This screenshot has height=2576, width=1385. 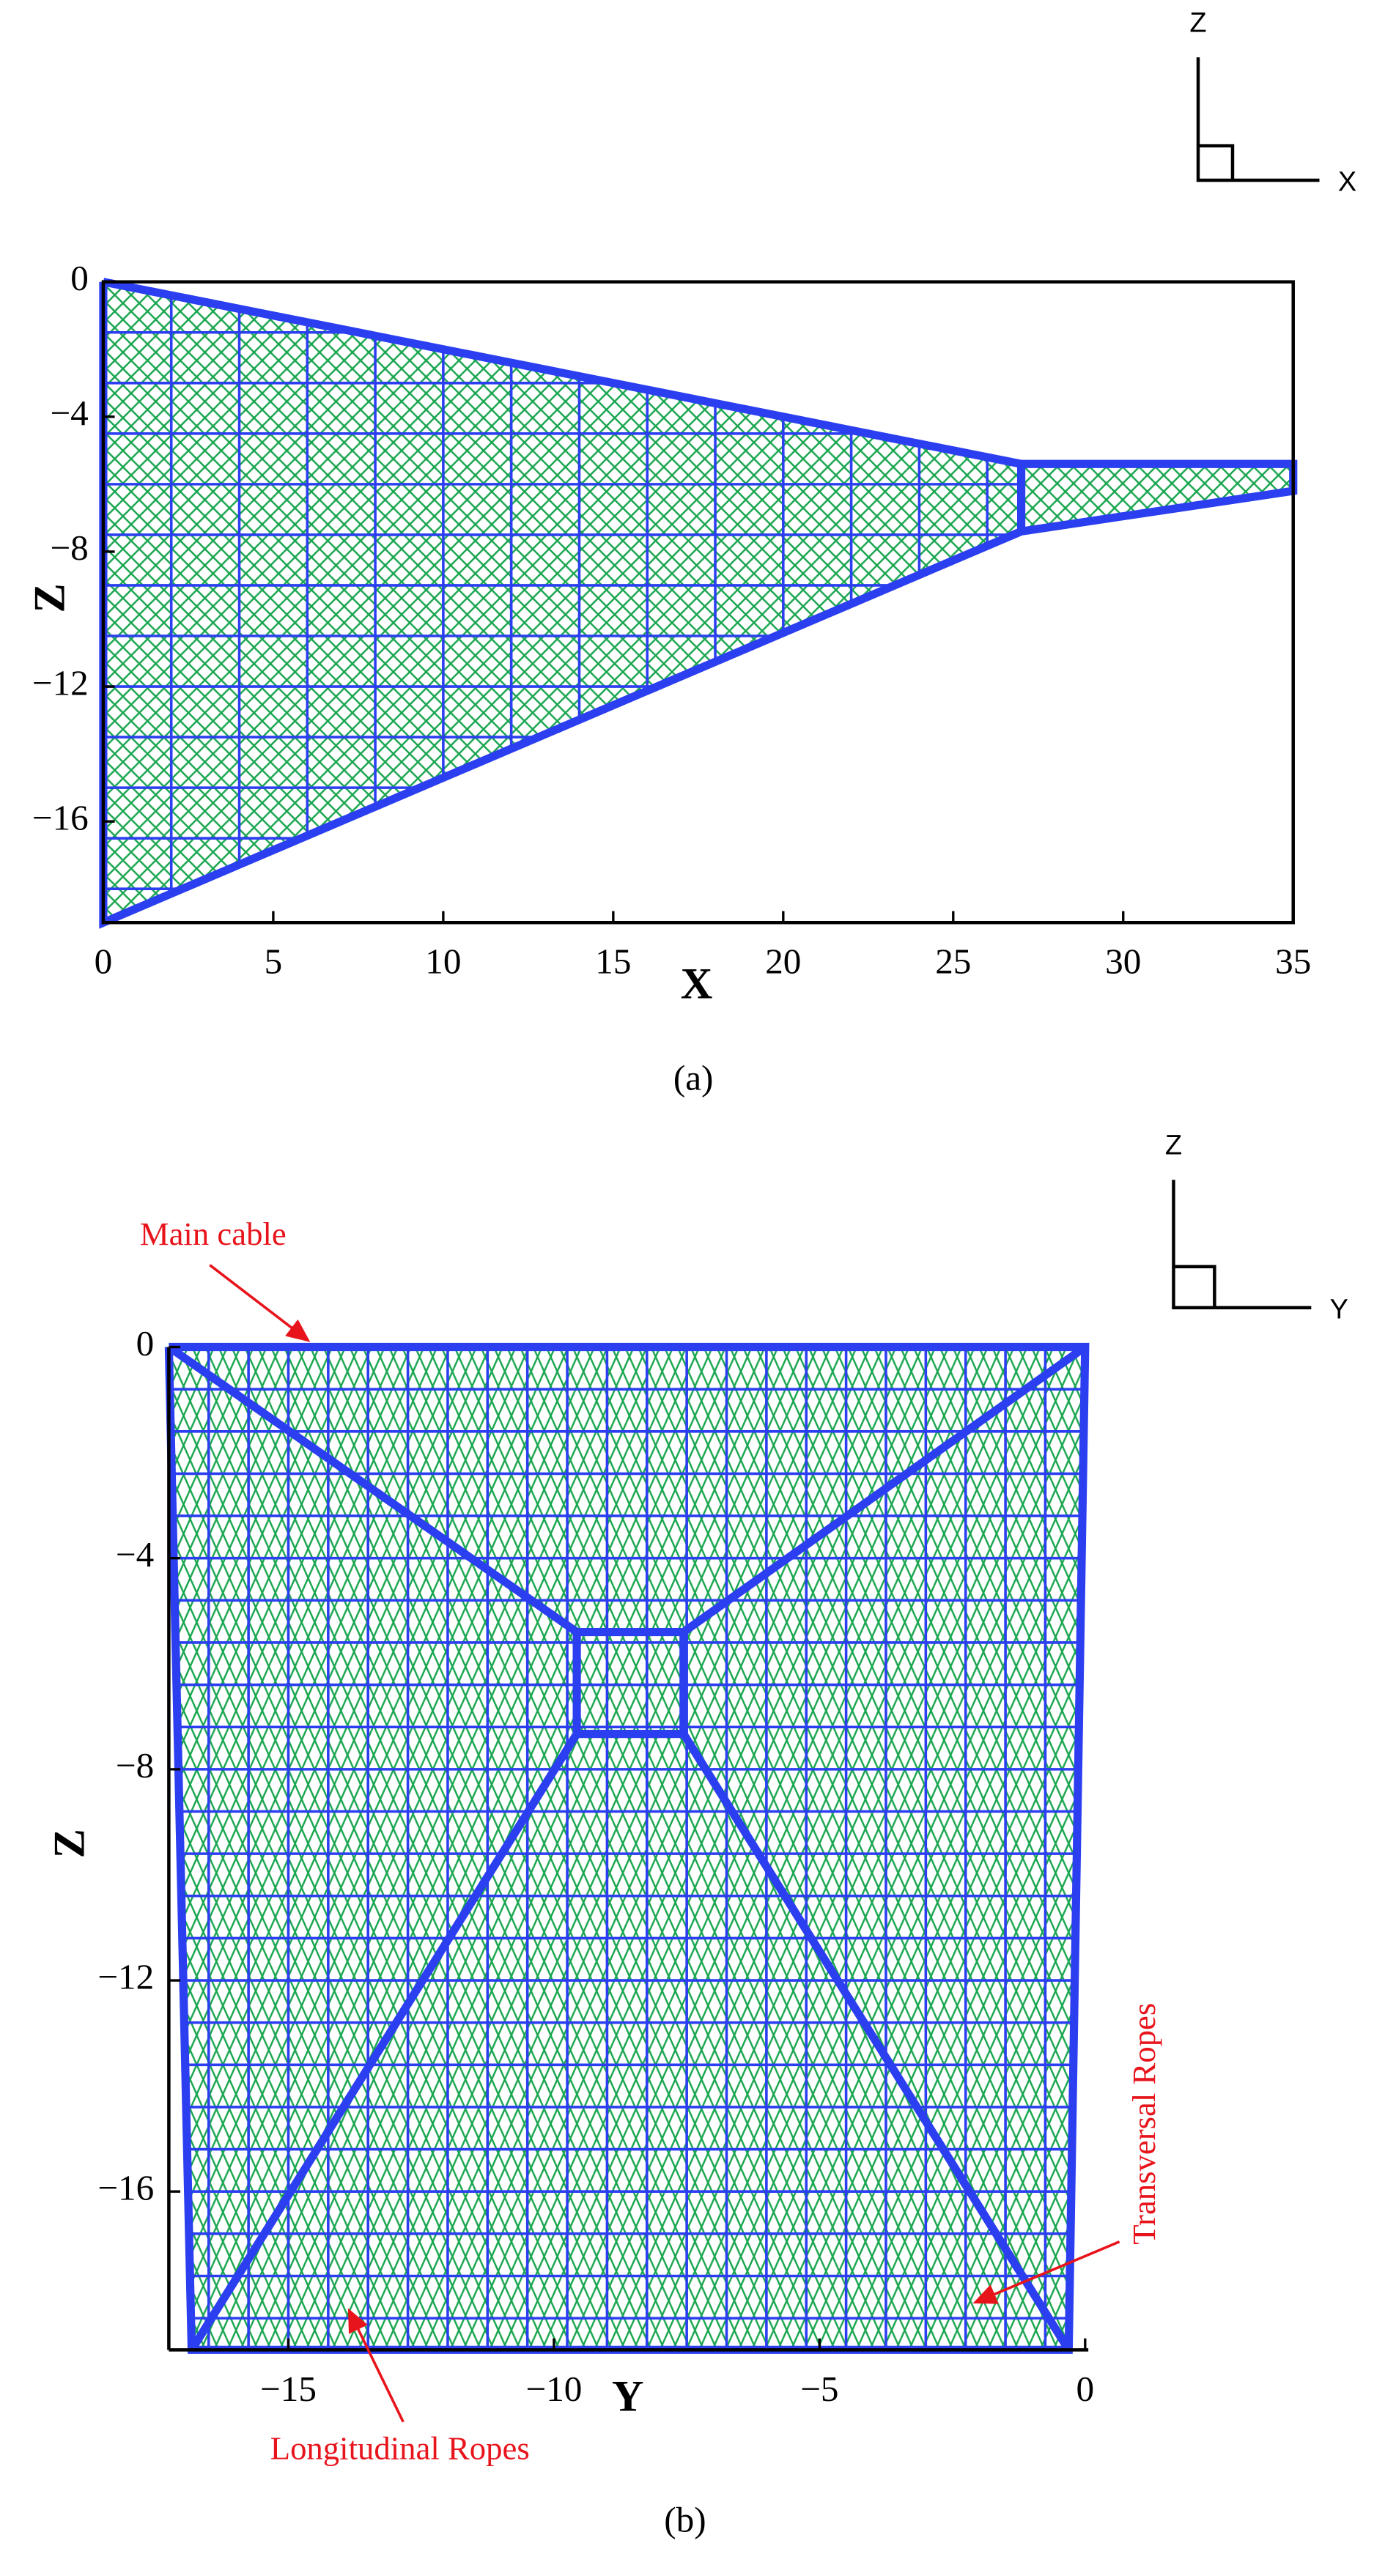 I want to click on x-tick-label: 10, so click(x=443, y=961).